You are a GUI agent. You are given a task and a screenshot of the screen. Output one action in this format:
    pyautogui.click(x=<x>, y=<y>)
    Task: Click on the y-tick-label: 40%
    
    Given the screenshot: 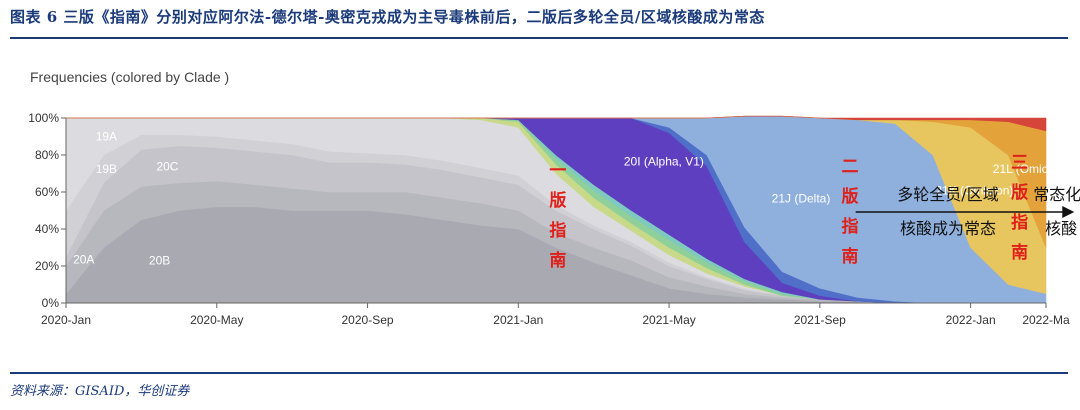 What is the action you would take?
    pyautogui.click(x=47, y=229)
    